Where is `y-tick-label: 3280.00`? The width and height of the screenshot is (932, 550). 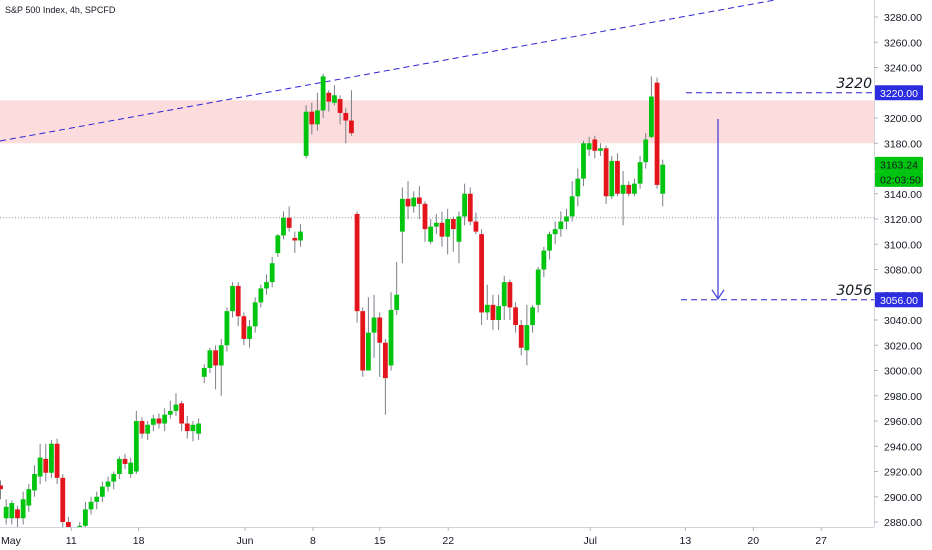 y-tick-label: 3280.00 is located at coordinates (903, 18).